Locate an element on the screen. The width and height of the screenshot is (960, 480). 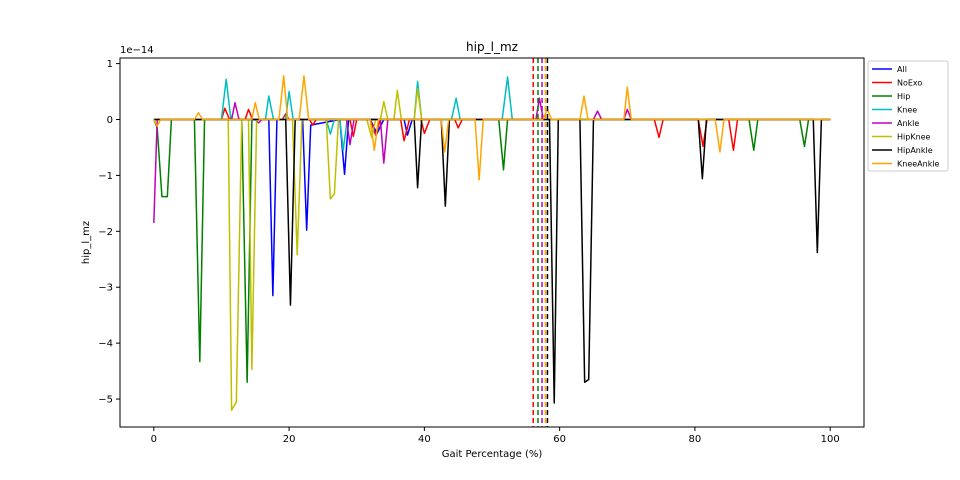
x-tick-label: 80 is located at coordinates (695, 439).